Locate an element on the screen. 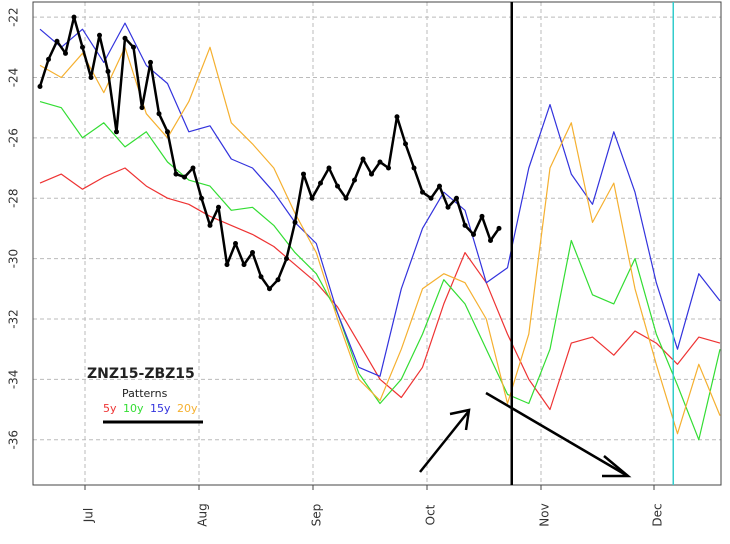 The width and height of the screenshot is (730, 544). arrow-down-icon is located at coordinates (556, 434).